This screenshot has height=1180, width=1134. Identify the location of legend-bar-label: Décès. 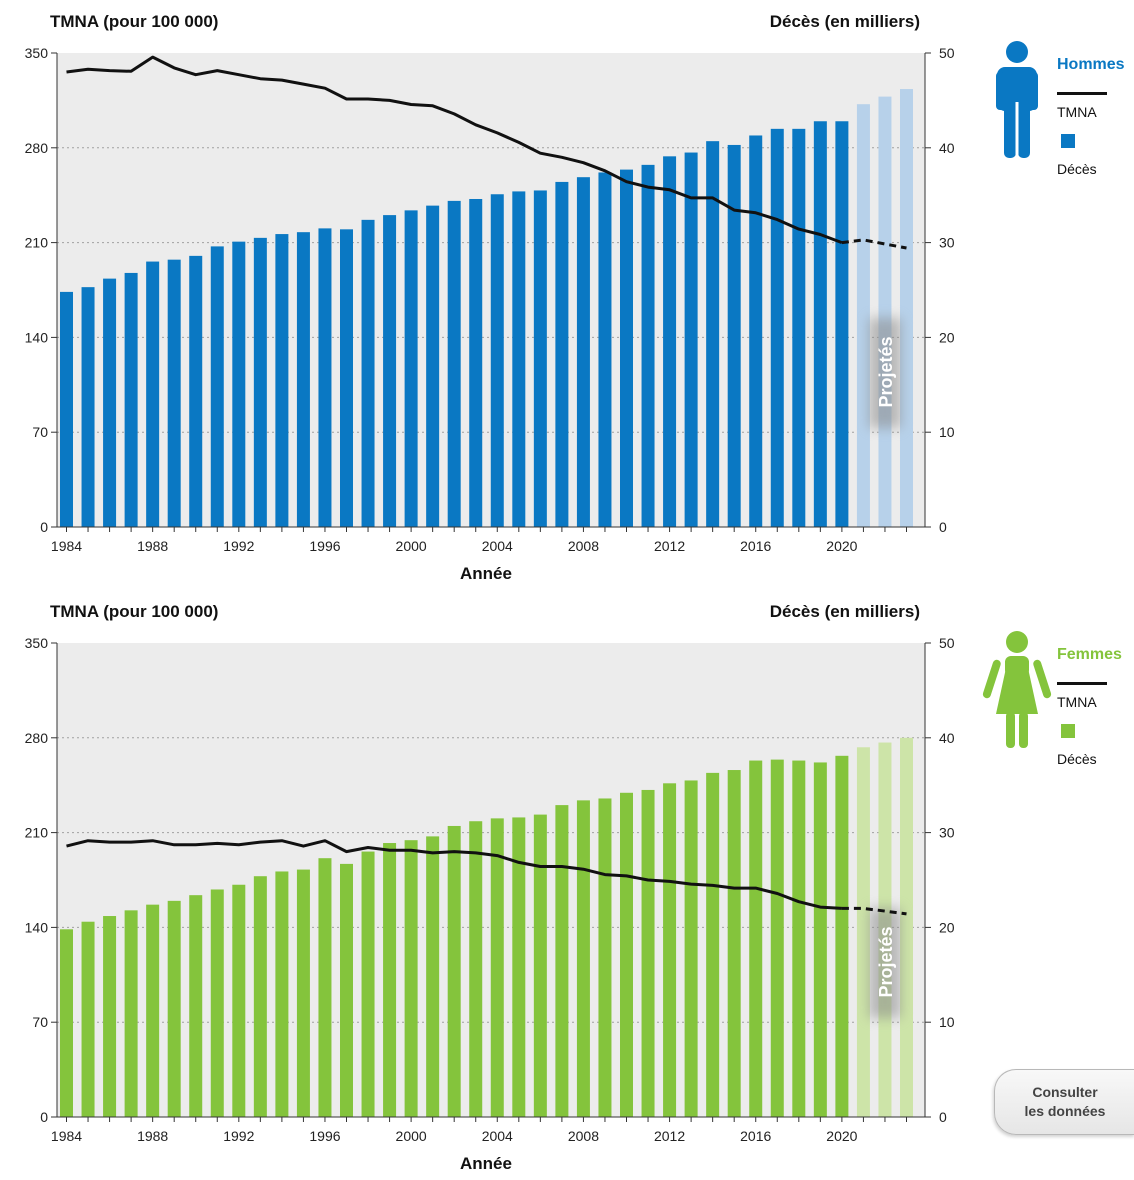
(1077, 169).